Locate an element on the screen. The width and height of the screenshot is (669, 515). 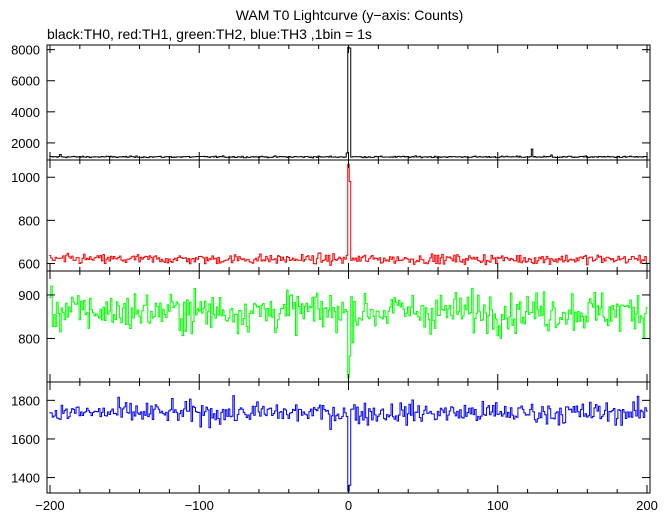
y-tick-label: 4000 is located at coordinates (25, 112).